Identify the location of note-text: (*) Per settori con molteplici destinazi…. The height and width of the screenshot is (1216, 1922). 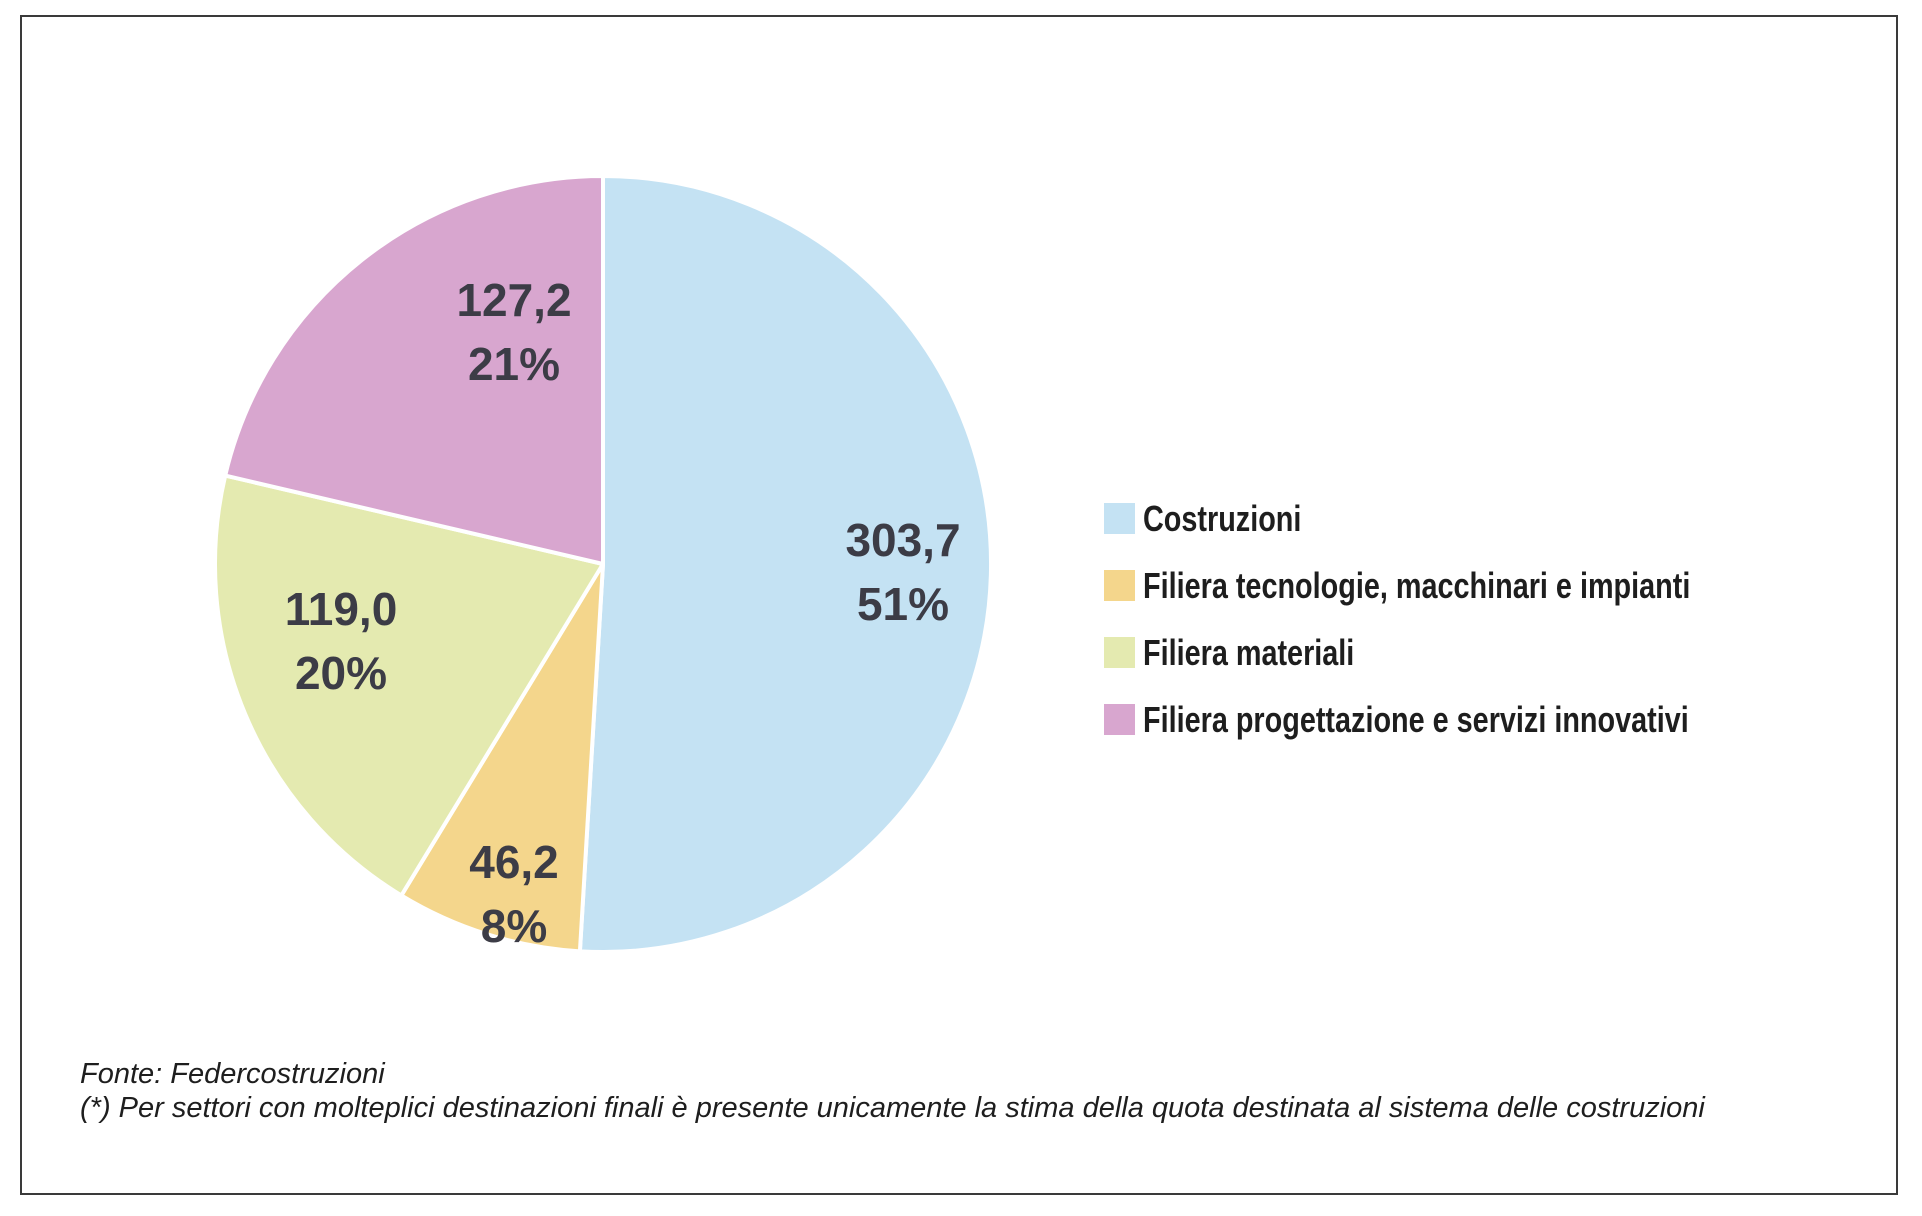
(892, 1108).